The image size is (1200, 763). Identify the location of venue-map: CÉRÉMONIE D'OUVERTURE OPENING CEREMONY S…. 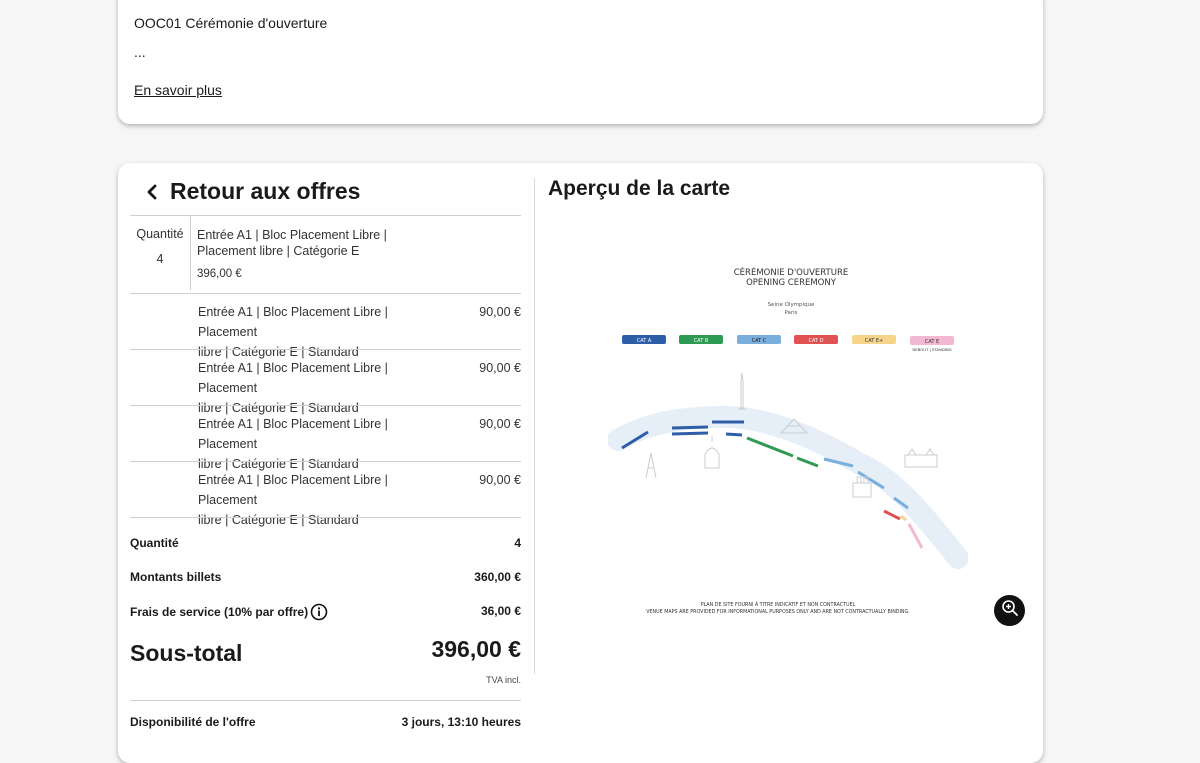
(788, 440).